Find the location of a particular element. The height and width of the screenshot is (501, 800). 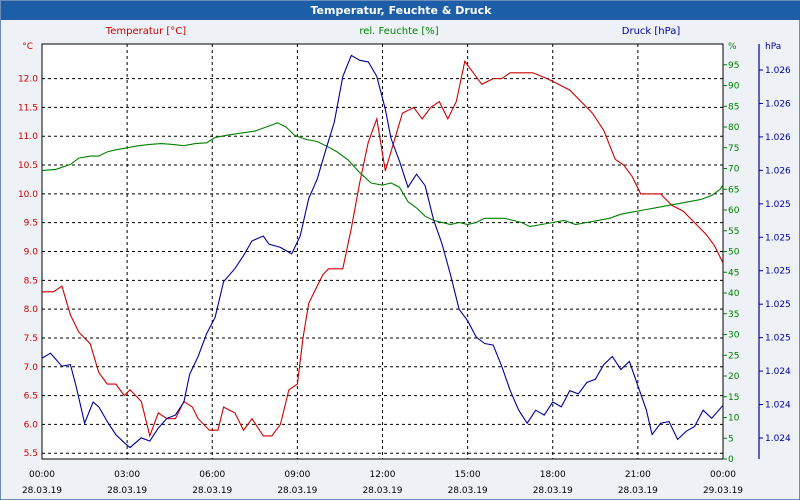

temperature-tick-label: 6.5 is located at coordinates (31, 397).